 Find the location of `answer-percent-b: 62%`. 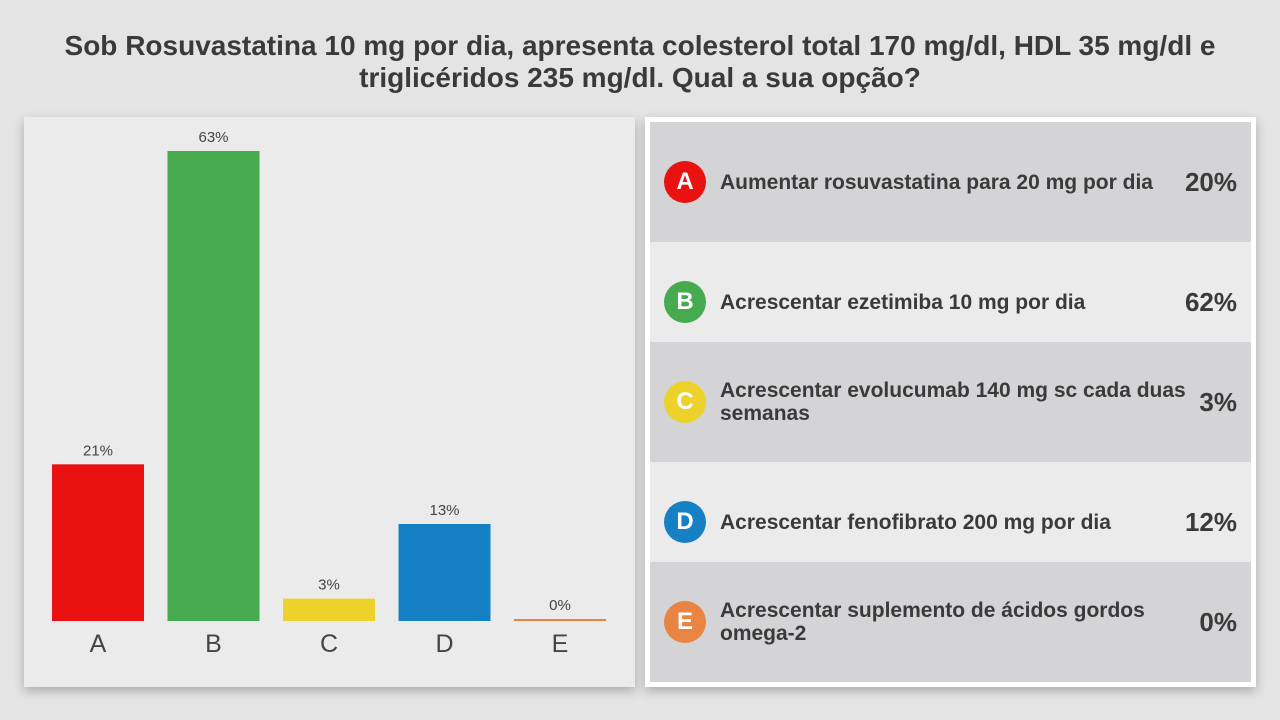

answer-percent-b: 62% is located at coordinates (1210, 301).